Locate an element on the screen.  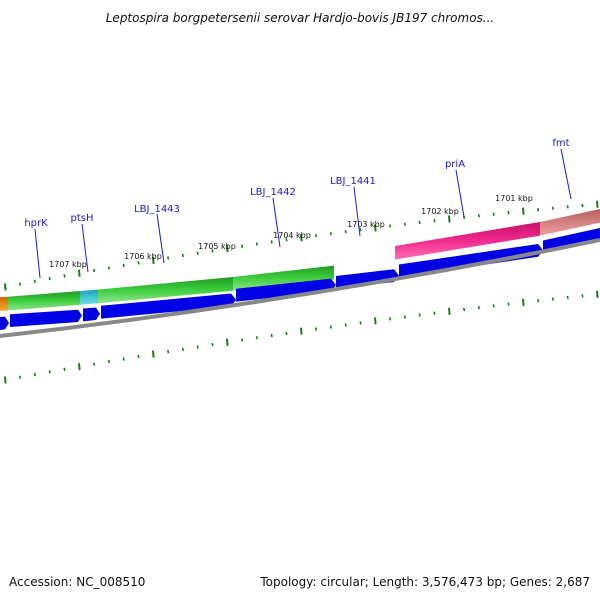
gene-label-ptsh: ptsH is located at coordinates (82, 218).